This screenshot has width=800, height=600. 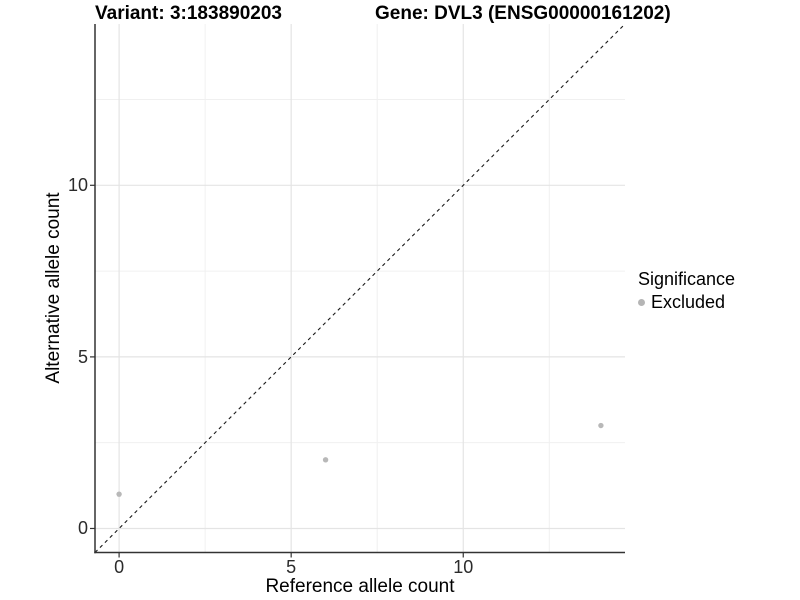 What do you see at coordinates (687, 279) in the screenshot?
I see `legend-title: Significance` at bounding box center [687, 279].